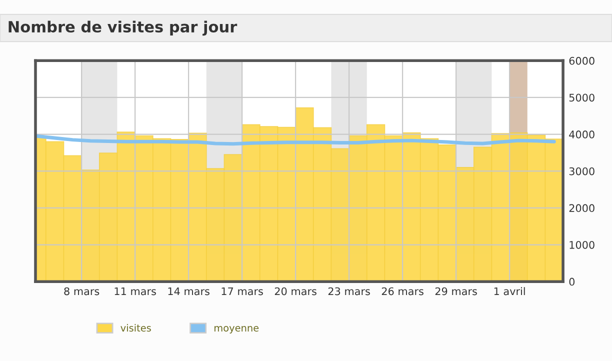  What do you see at coordinates (295, 140) in the screenshot?
I see `line-series` at bounding box center [295, 140].